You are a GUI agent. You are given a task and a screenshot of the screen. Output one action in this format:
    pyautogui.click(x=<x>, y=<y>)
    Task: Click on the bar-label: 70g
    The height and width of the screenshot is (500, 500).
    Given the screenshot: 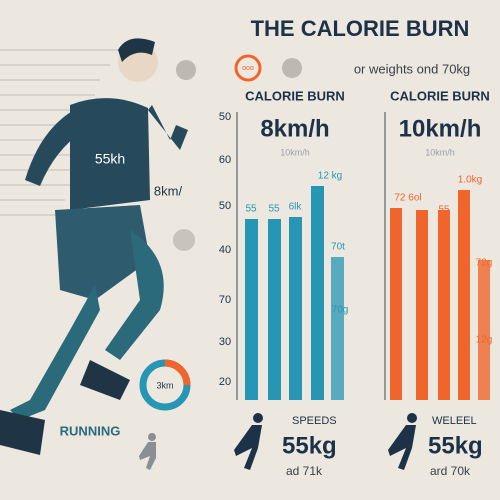 What is the action you would take?
    pyautogui.click(x=340, y=310)
    